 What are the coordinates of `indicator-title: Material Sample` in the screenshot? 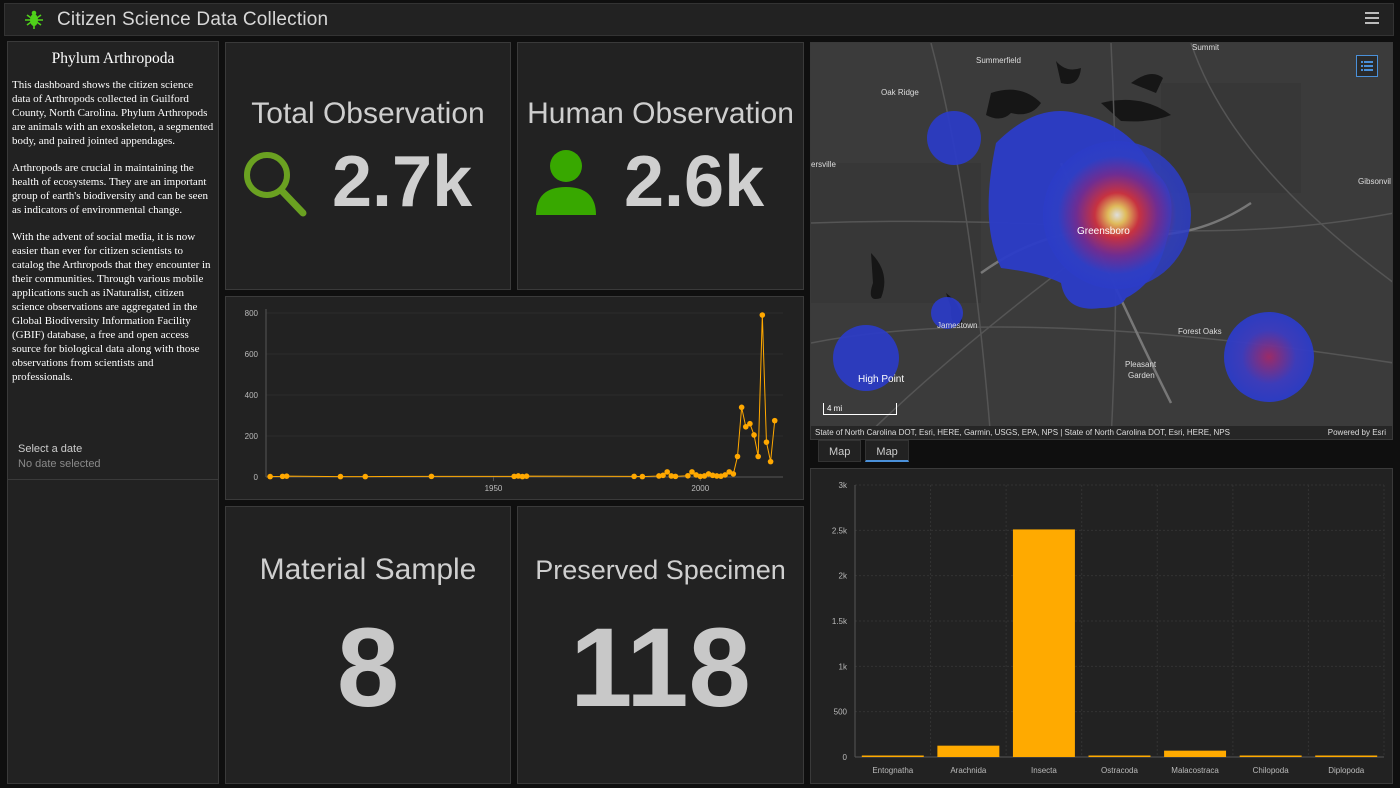 It's located at (368, 569).